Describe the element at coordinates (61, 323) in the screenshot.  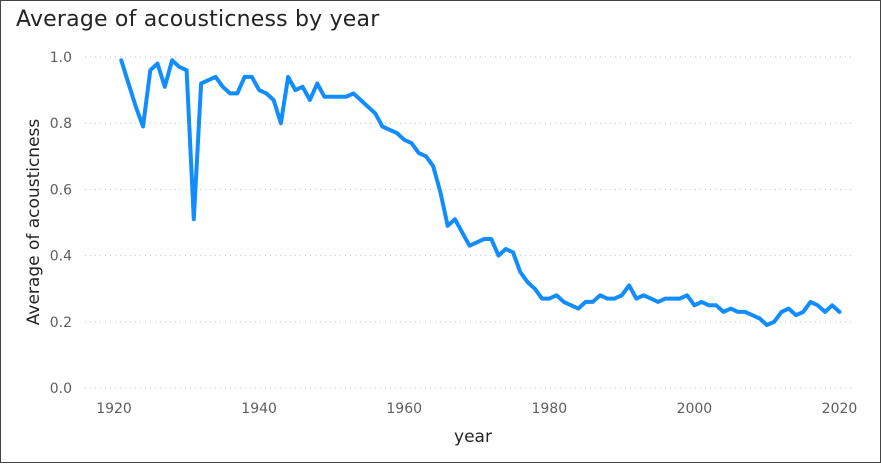
I see `y-tick-label: 0.2` at that location.